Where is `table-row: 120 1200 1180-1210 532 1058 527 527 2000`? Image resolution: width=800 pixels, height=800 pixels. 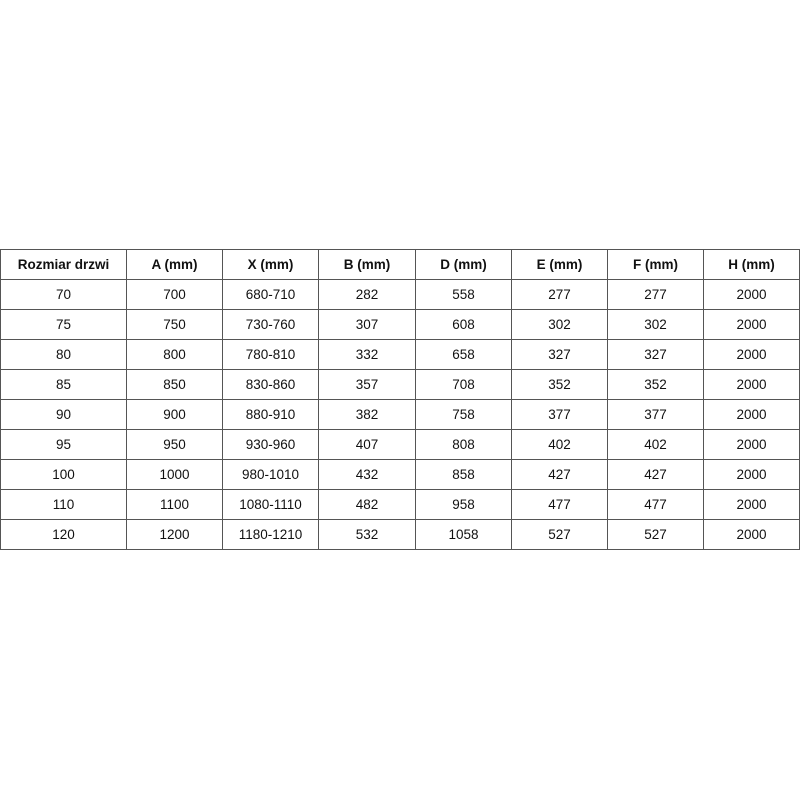 table-row: 120 1200 1180-1210 532 1058 527 527 2000 is located at coordinates (400, 534).